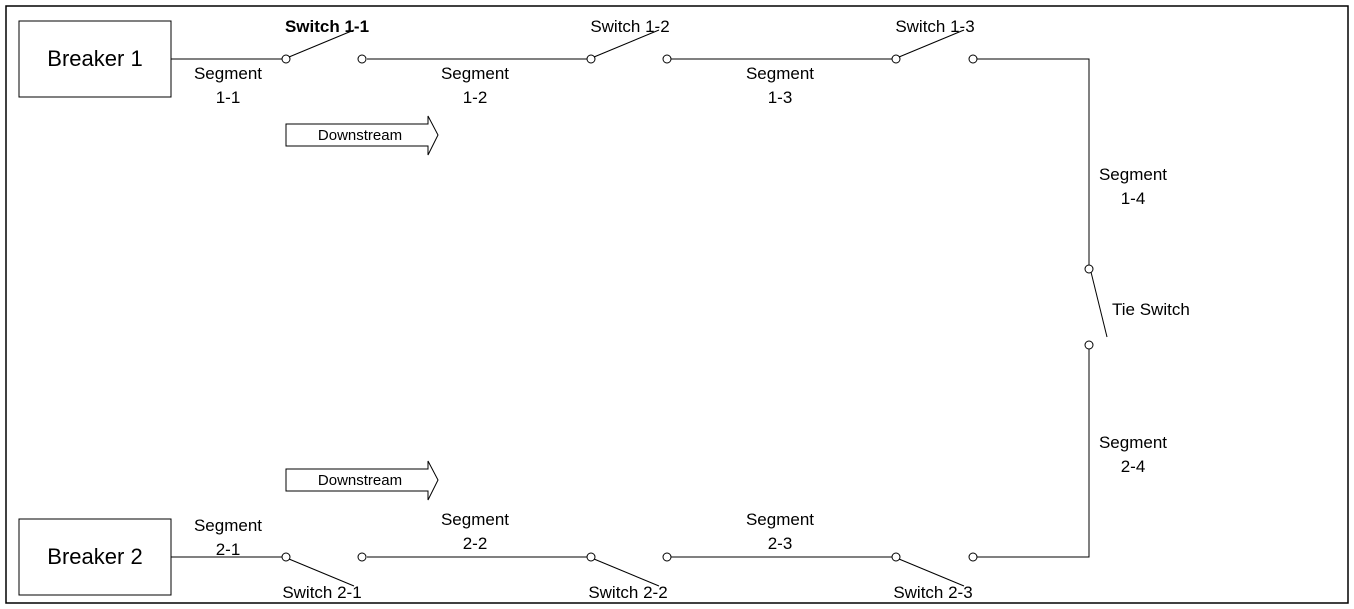 This screenshot has height=609, width=1354. I want to click on segment-1-4-label-line1: Segment, so click(1133, 174).